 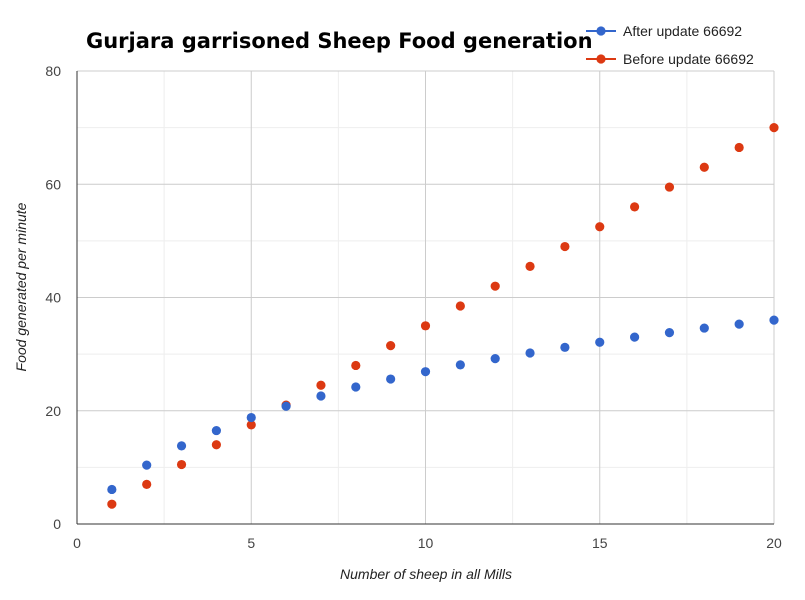 I want to click on x-tick-label: 20, so click(x=774, y=543).